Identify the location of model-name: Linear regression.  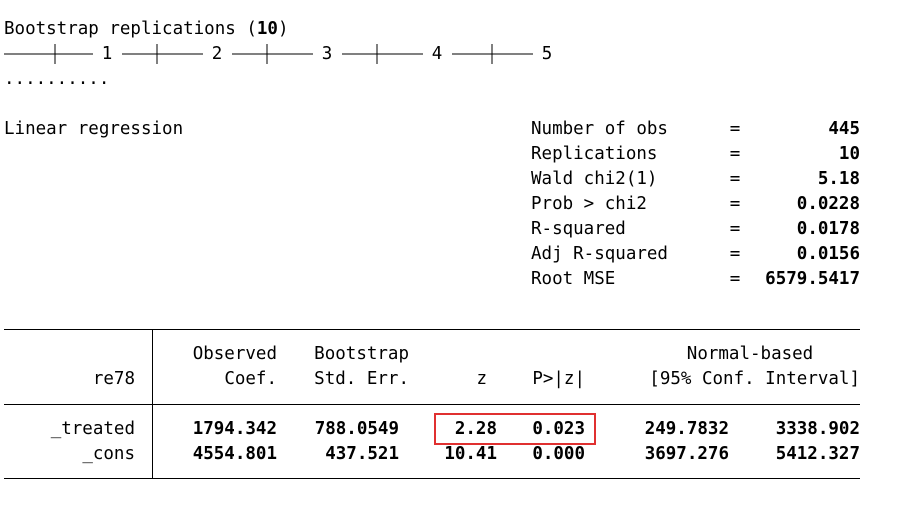
(94, 129).